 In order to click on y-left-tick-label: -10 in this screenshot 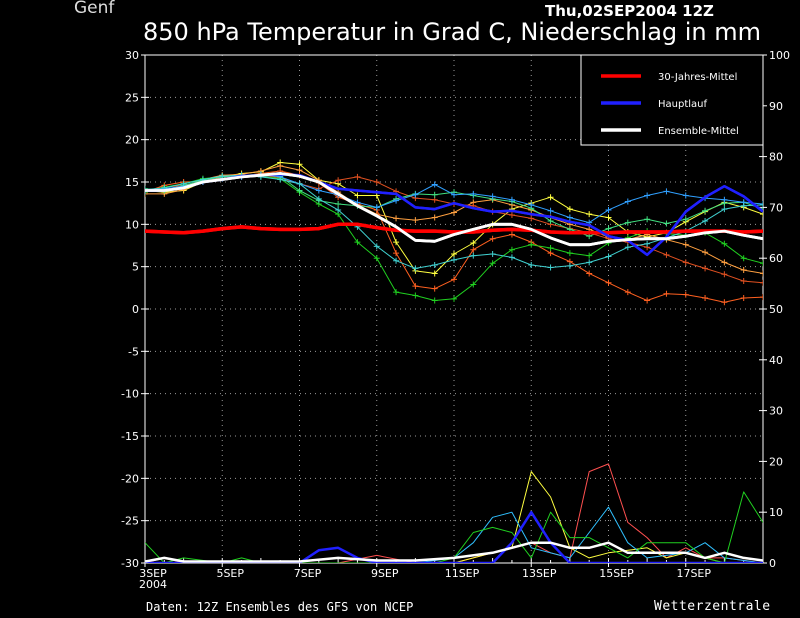, I will do `click(130, 394)`.